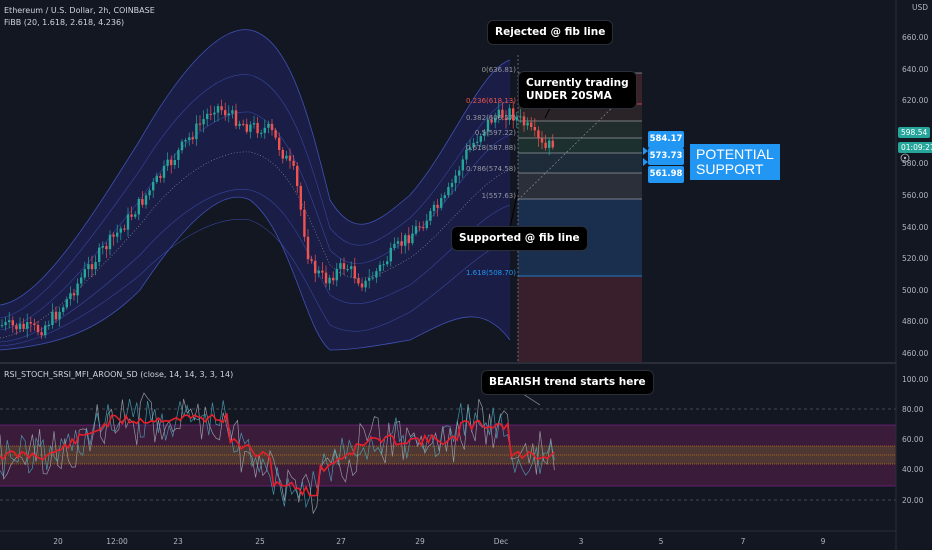 This screenshot has height=550, width=932. Describe the element at coordinates (743, 541) in the screenshot. I see `time-tick: 7` at that location.